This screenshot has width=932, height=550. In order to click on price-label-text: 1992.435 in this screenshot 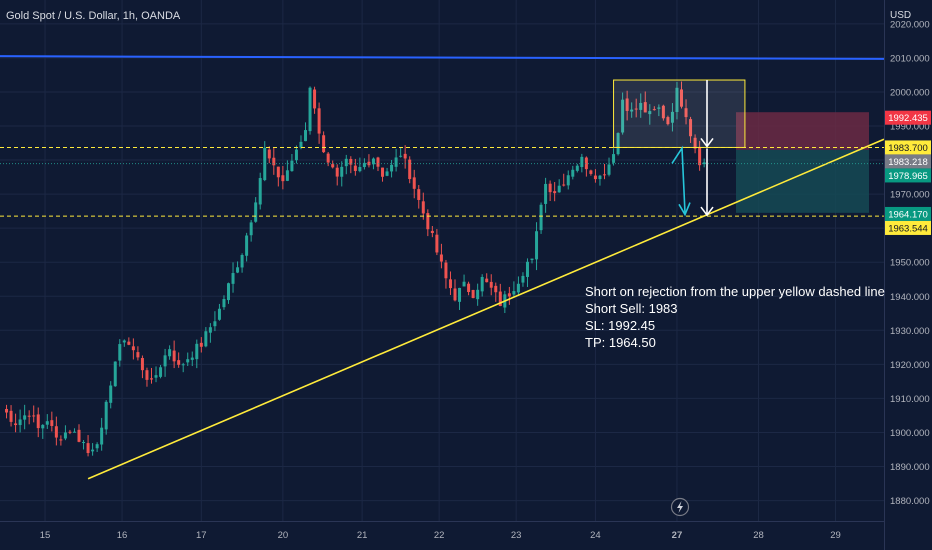, I will do `click(908, 118)`.